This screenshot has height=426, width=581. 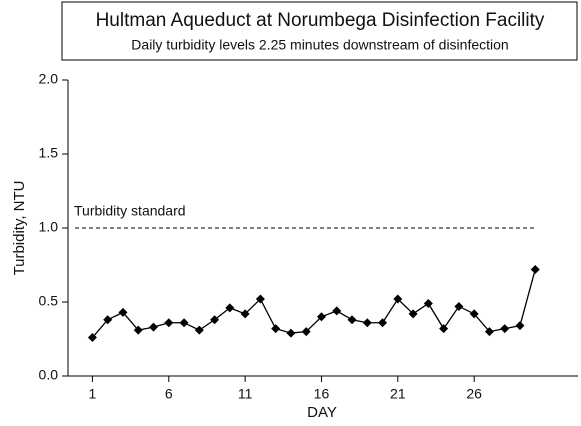 I want to click on x-tick-label: 16, so click(x=322, y=394).